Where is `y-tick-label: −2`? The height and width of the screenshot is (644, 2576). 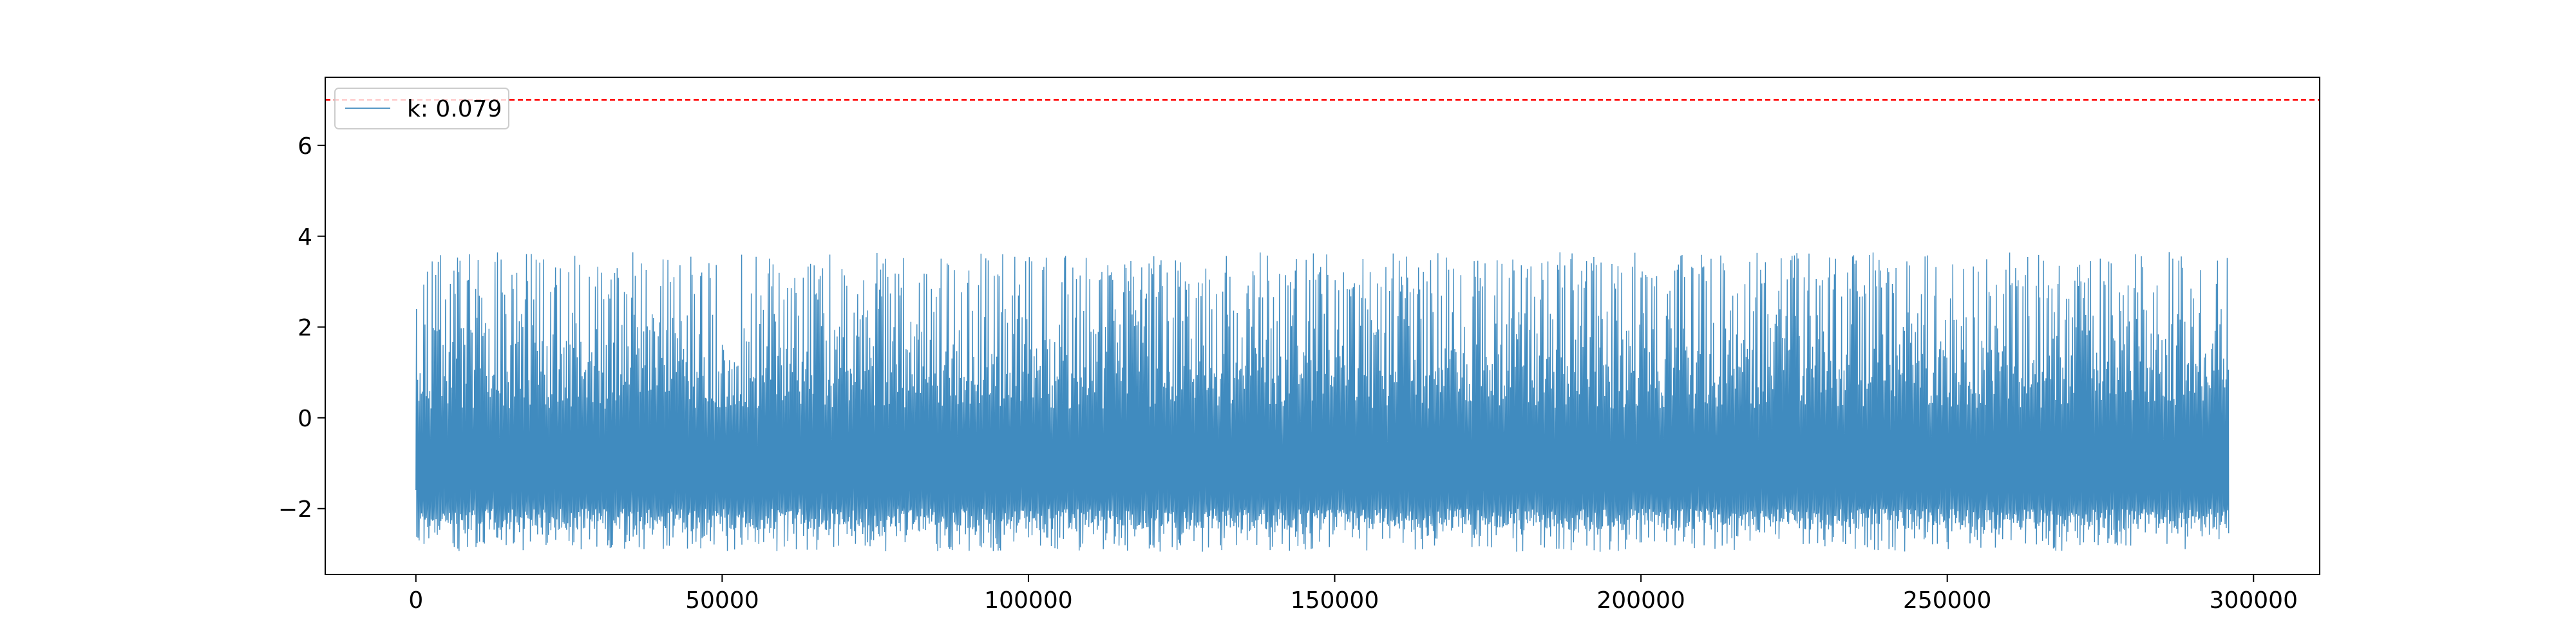
y-tick-label: −2 is located at coordinates (295, 510).